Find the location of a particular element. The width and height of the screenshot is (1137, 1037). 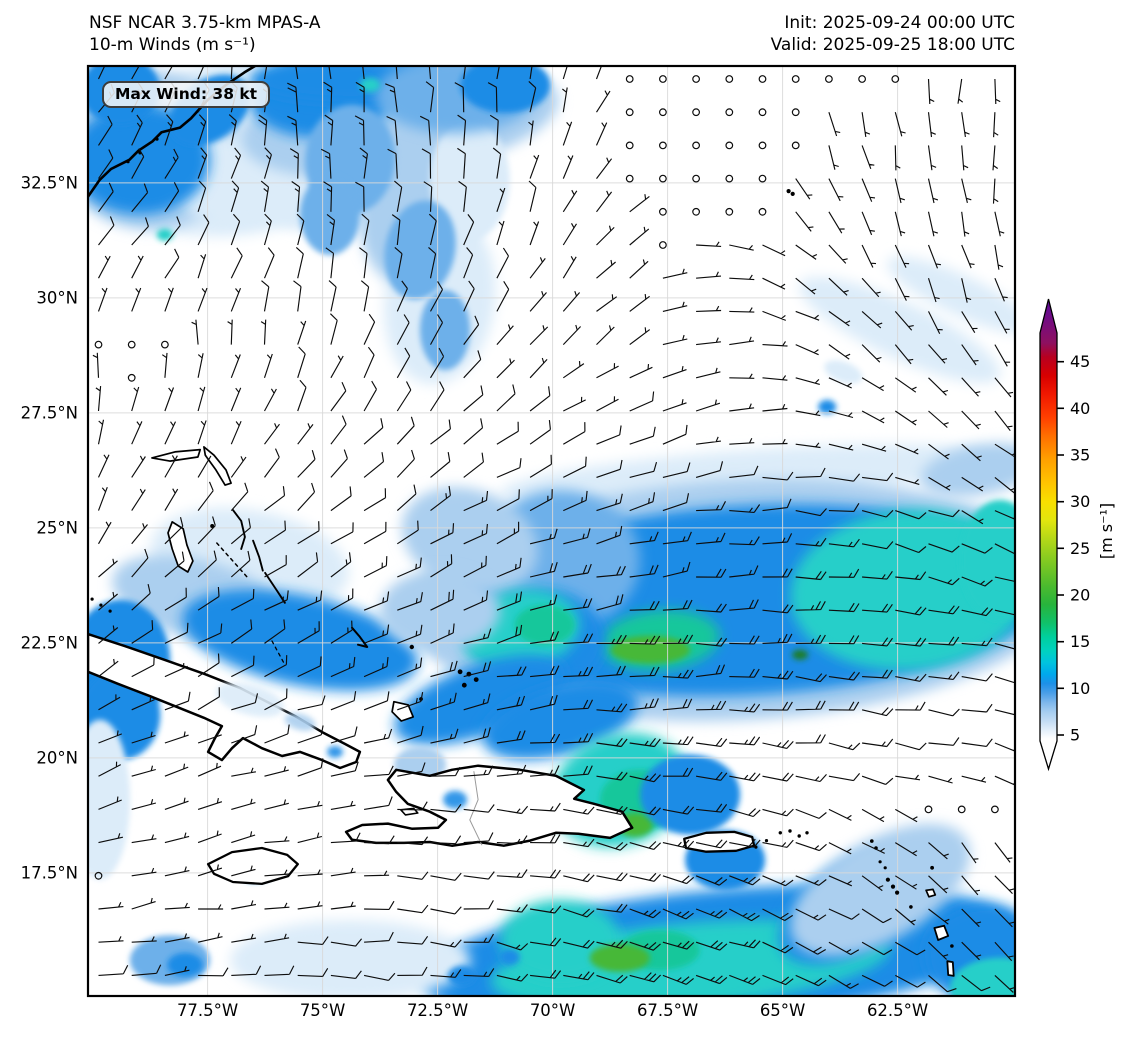

latitude-axis-labels: 32.5°N 30°N 27.5°N 25°N 22.5°N 20°N 17.5°N is located at coordinates (49, 527).